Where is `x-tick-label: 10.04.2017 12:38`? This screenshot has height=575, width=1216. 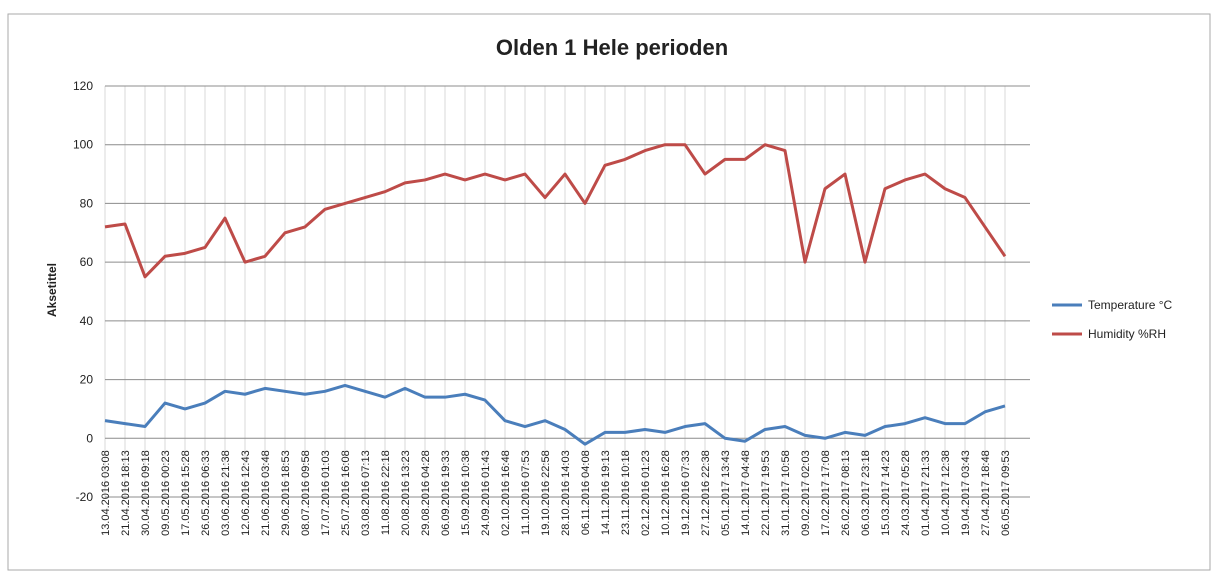 x-tick-label: 10.04.2017 12:38 is located at coordinates (946, 493).